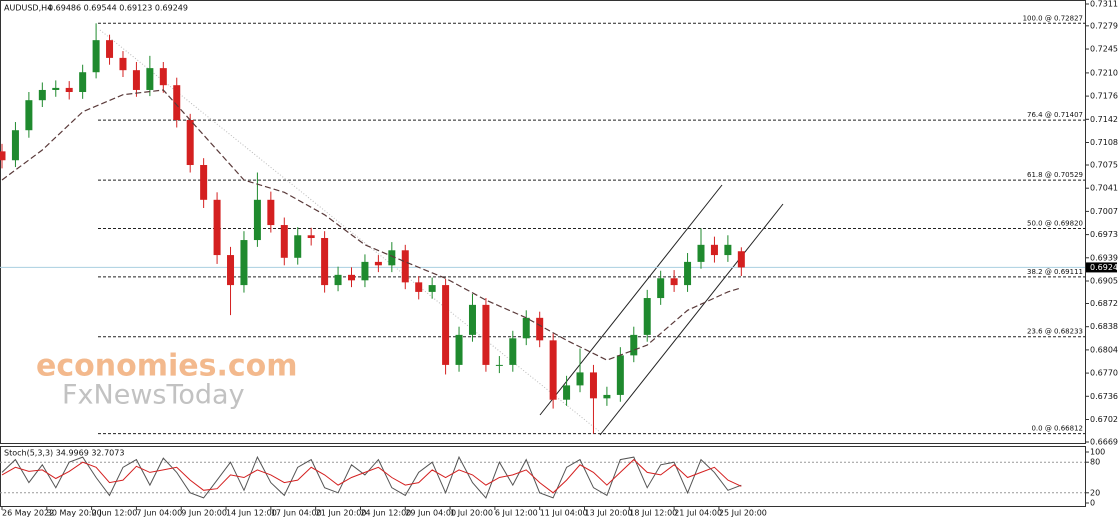  What do you see at coordinates (516, 513) in the screenshot?
I see `x-tick-label: 6 Jul 12:00` at bounding box center [516, 513].